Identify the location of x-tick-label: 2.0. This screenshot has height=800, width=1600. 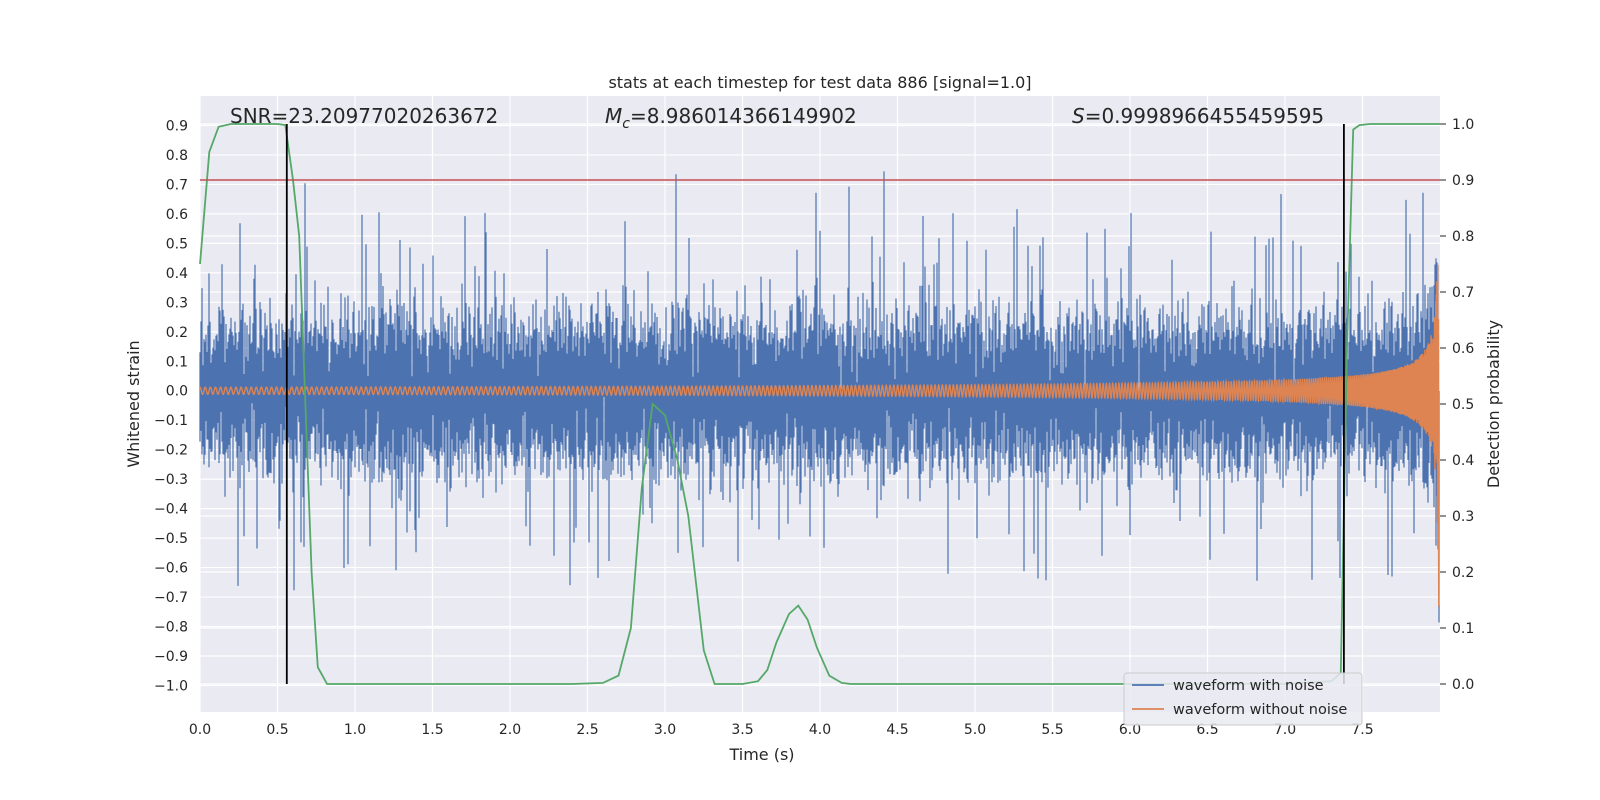
(510, 730).